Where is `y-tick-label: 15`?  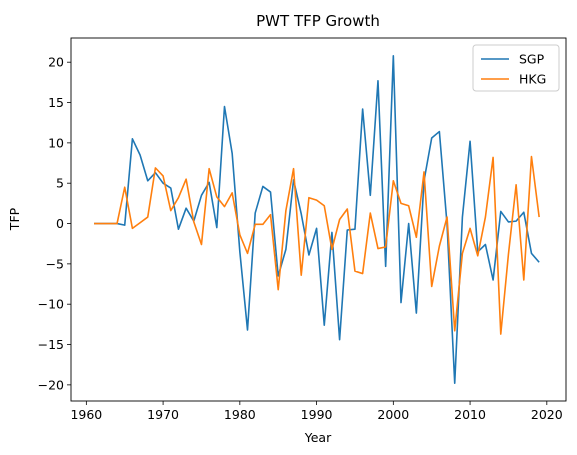 y-tick-label: 15 is located at coordinates (56, 102).